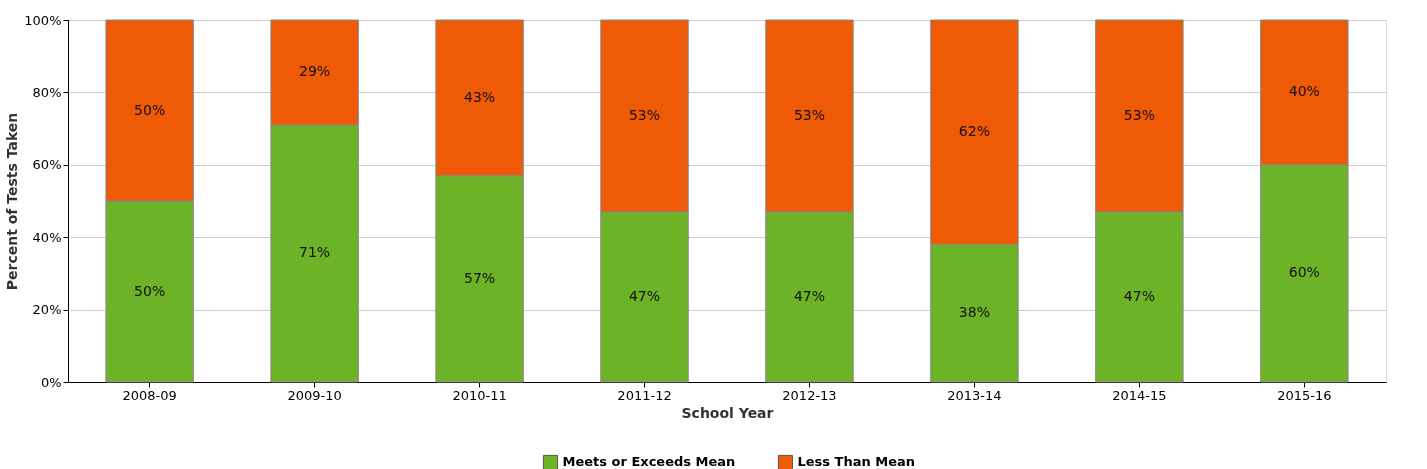 The height and width of the screenshot is (469, 1427). I want to click on x-tick-label: 2009-10, so click(314, 395).